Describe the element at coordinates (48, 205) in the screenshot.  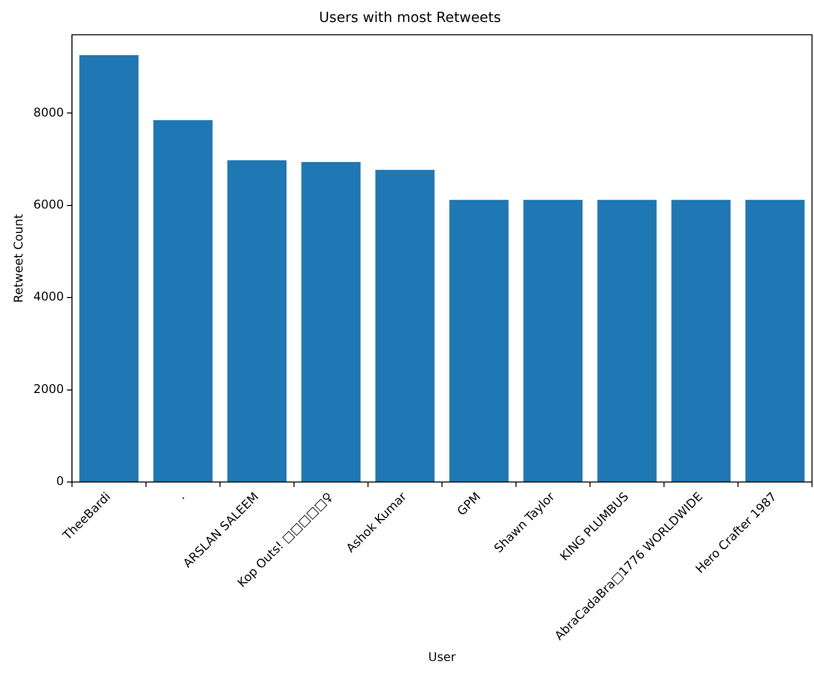
I see `y-tick-label: 6000` at that location.